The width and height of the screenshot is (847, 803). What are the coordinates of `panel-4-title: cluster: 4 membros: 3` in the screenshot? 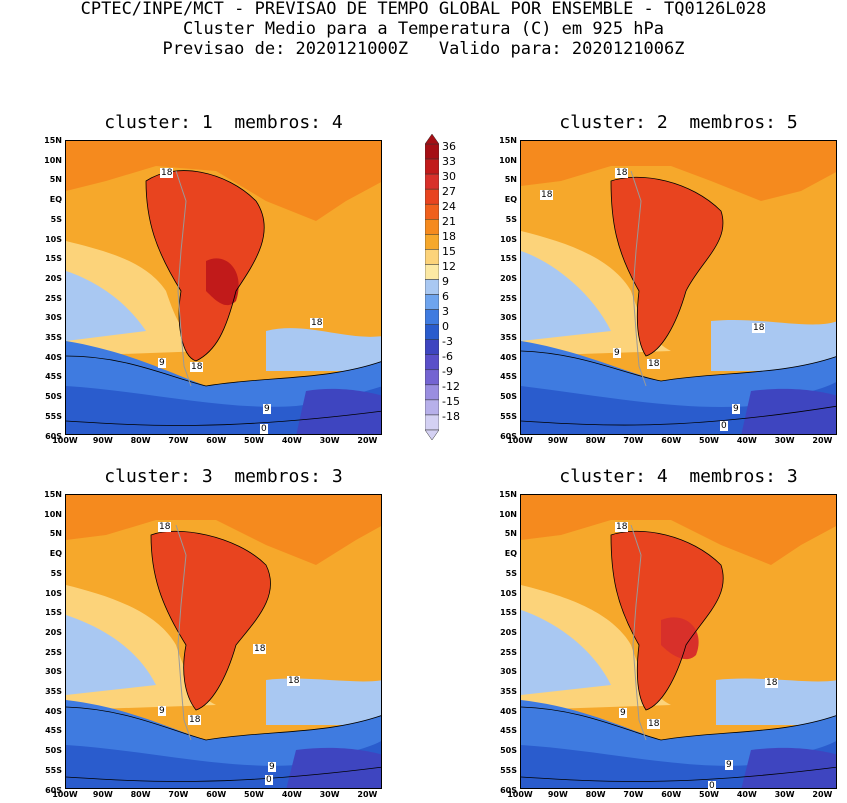 It's located at (678, 476).